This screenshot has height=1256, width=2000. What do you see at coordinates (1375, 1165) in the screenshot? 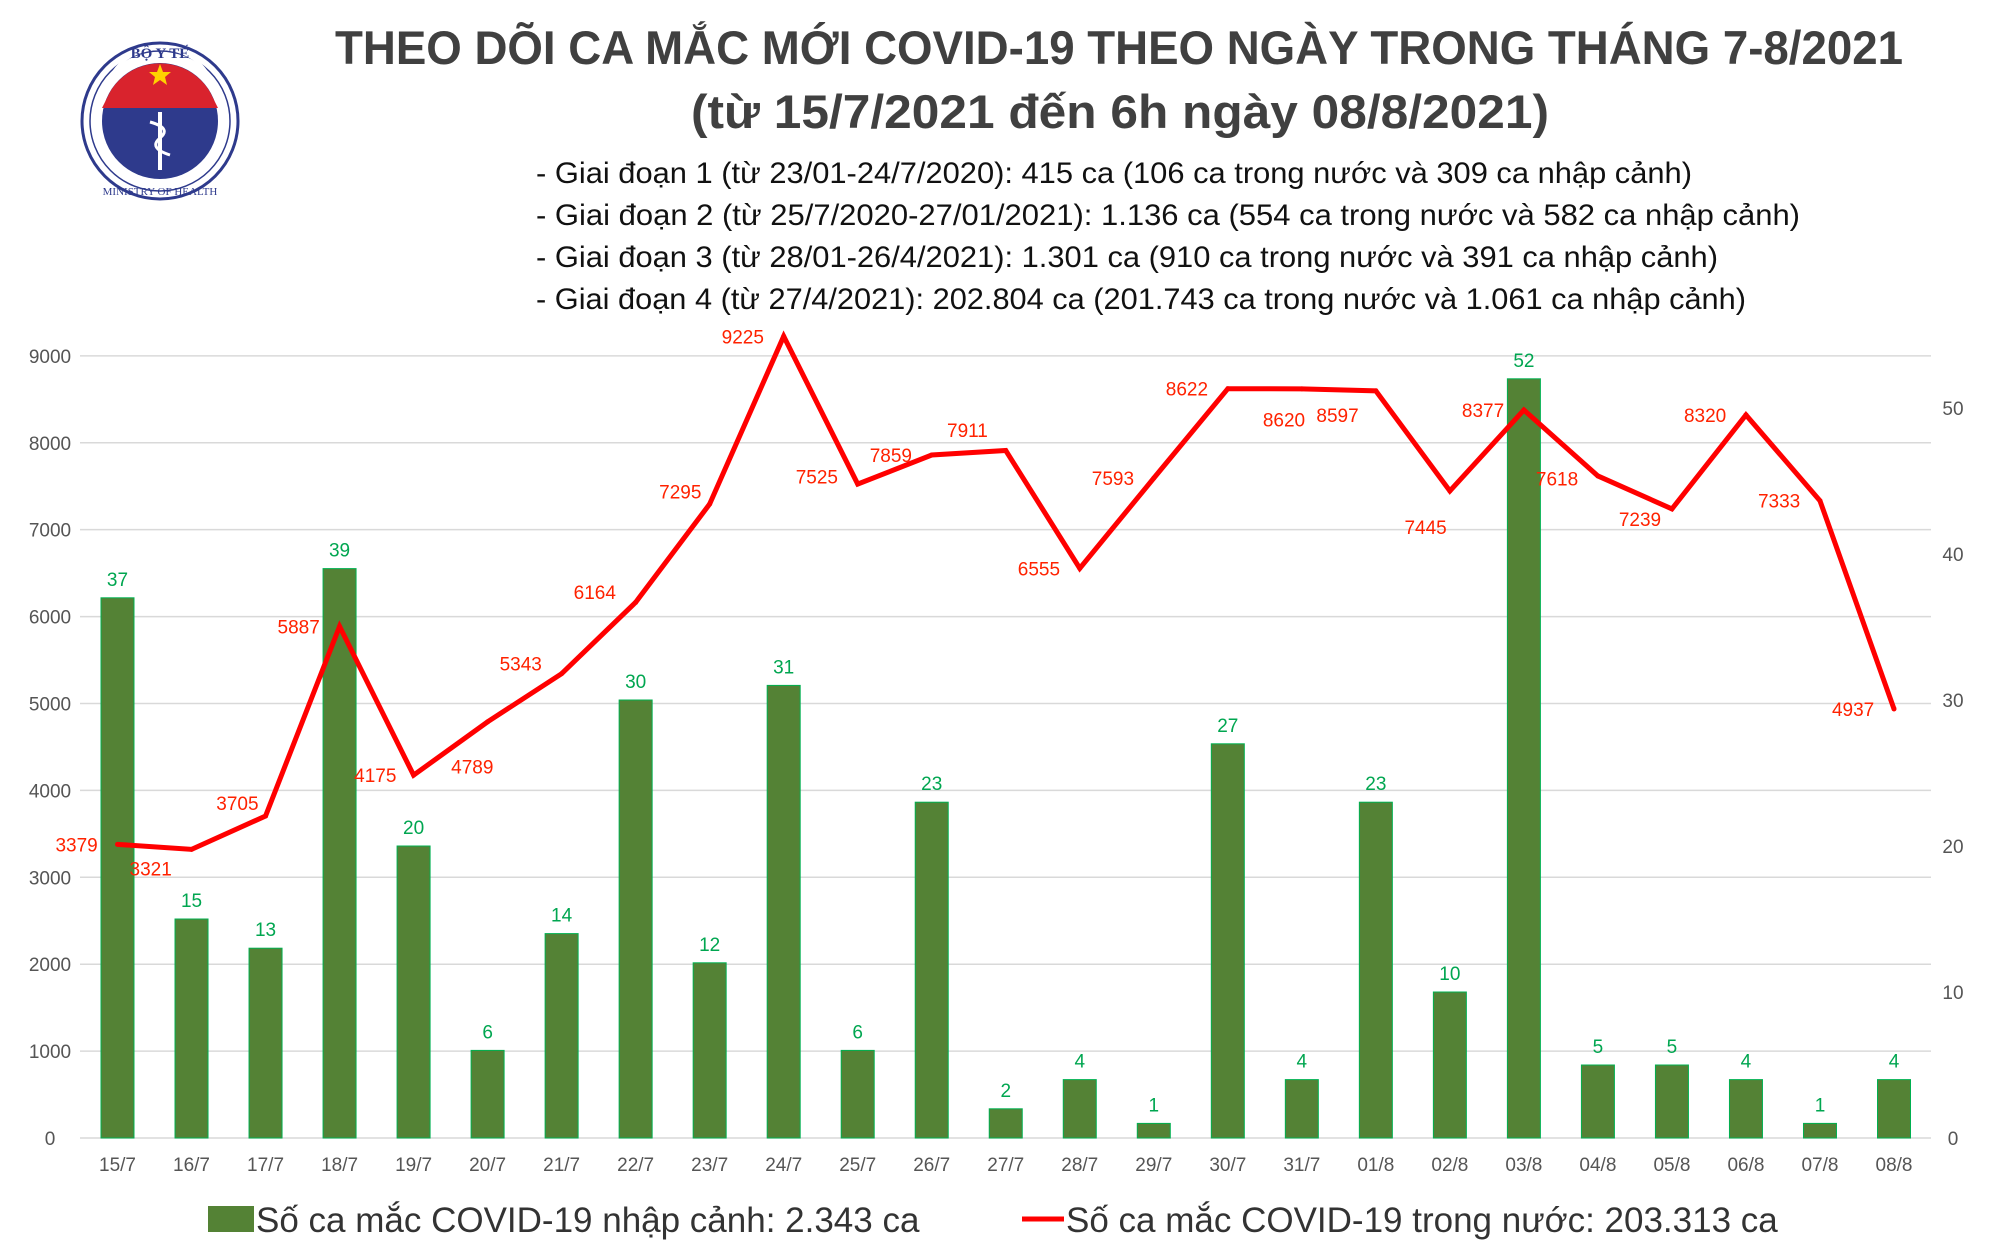
I see `x-tick-label: 01/8` at bounding box center [1375, 1165].